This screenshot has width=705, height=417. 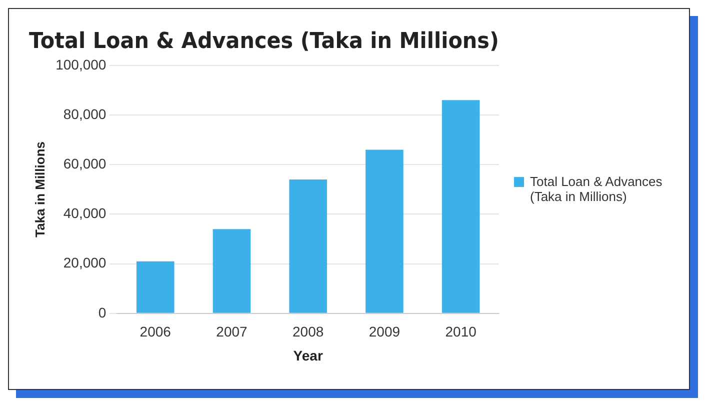 I want to click on y-tick-label: 20,000, so click(x=84, y=262).